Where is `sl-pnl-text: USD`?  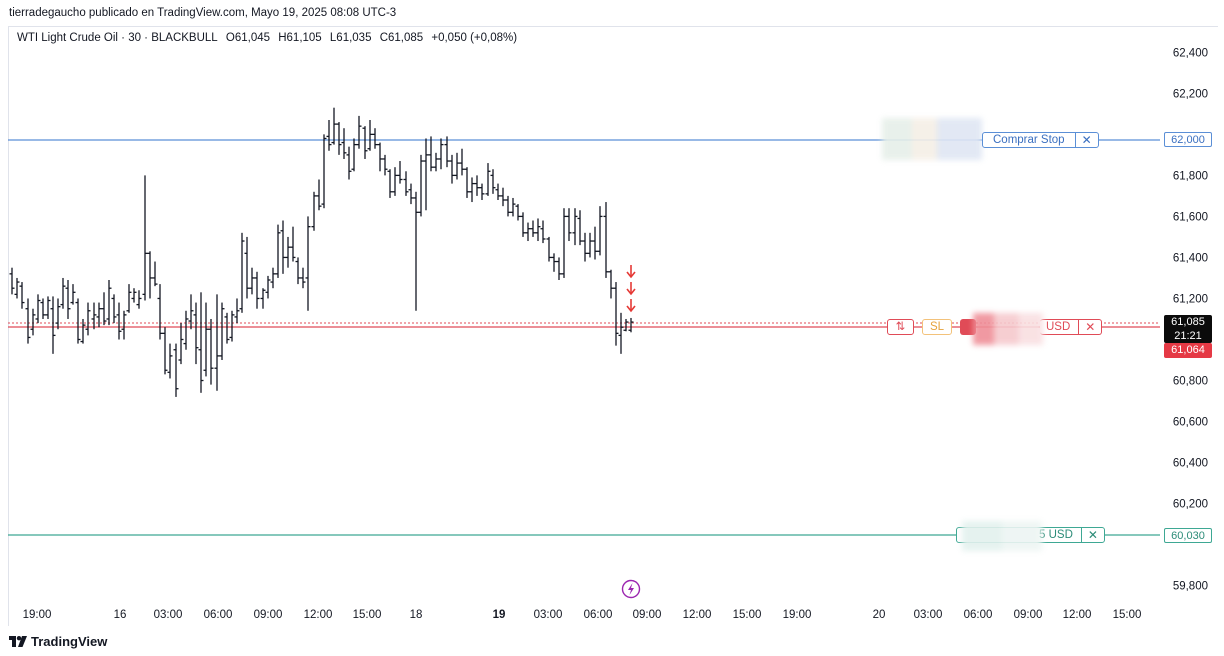
sl-pnl-text: USD is located at coordinates (1058, 327).